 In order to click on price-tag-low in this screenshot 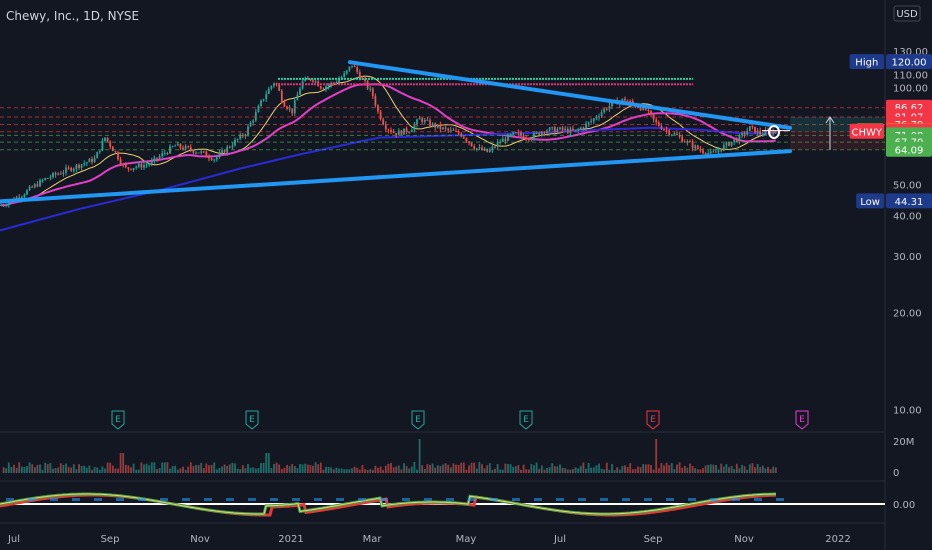, I will do `click(870, 201)`.